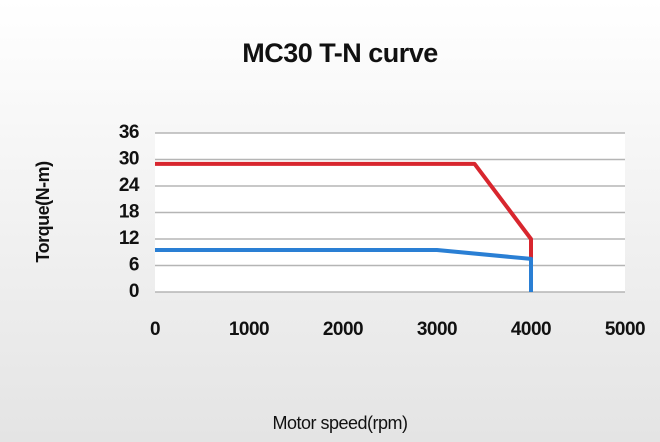 Image resolution: width=660 pixels, height=442 pixels. Describe the element at coordinates (129, 132) in the screenshot. I see `y-tick-label: 36` at that location.